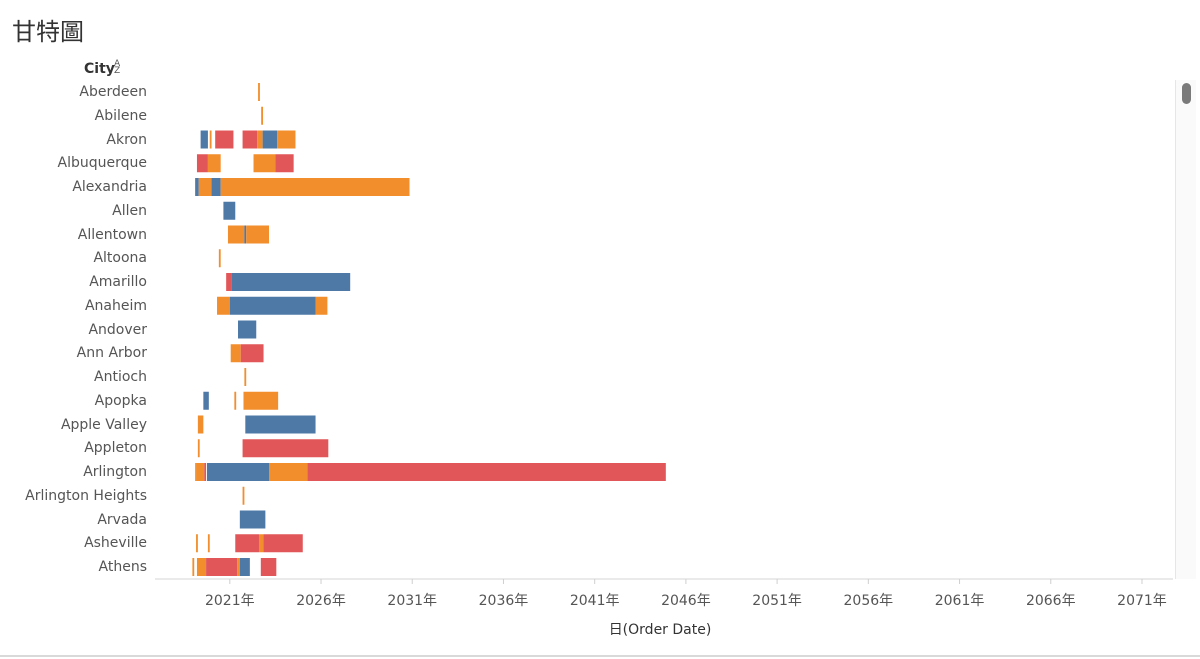 The height and width of the screenshot is (659, 1200). Describe the element at coordinates (115, 305) in the screenshot. I see `city-label: Anaheim` at that location.